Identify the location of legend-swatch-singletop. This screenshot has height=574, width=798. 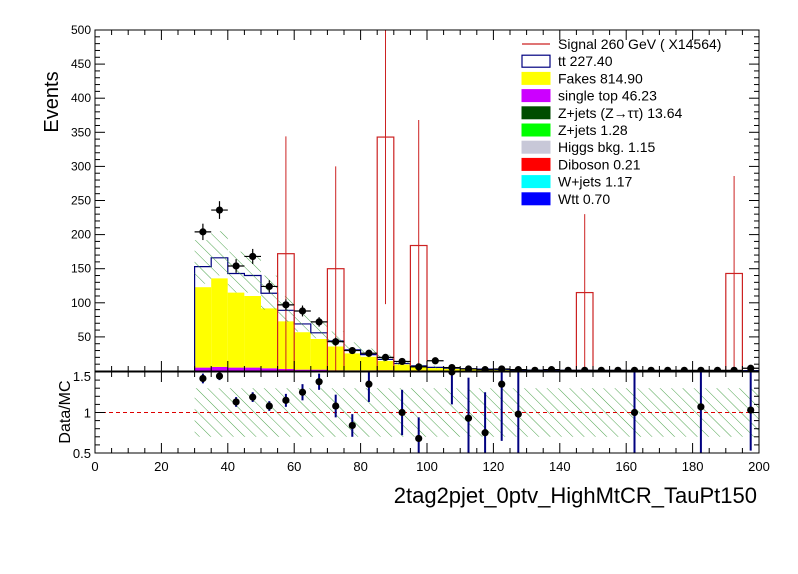
(536, 96).